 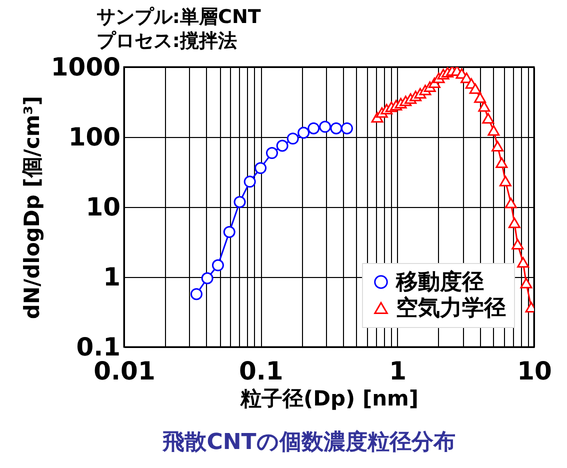 What do you see at coordinates (309, 442) in the screenshot?
I see `text: 飛散CNTの個数濃度粒径分布` at bounding box center [309, 442].